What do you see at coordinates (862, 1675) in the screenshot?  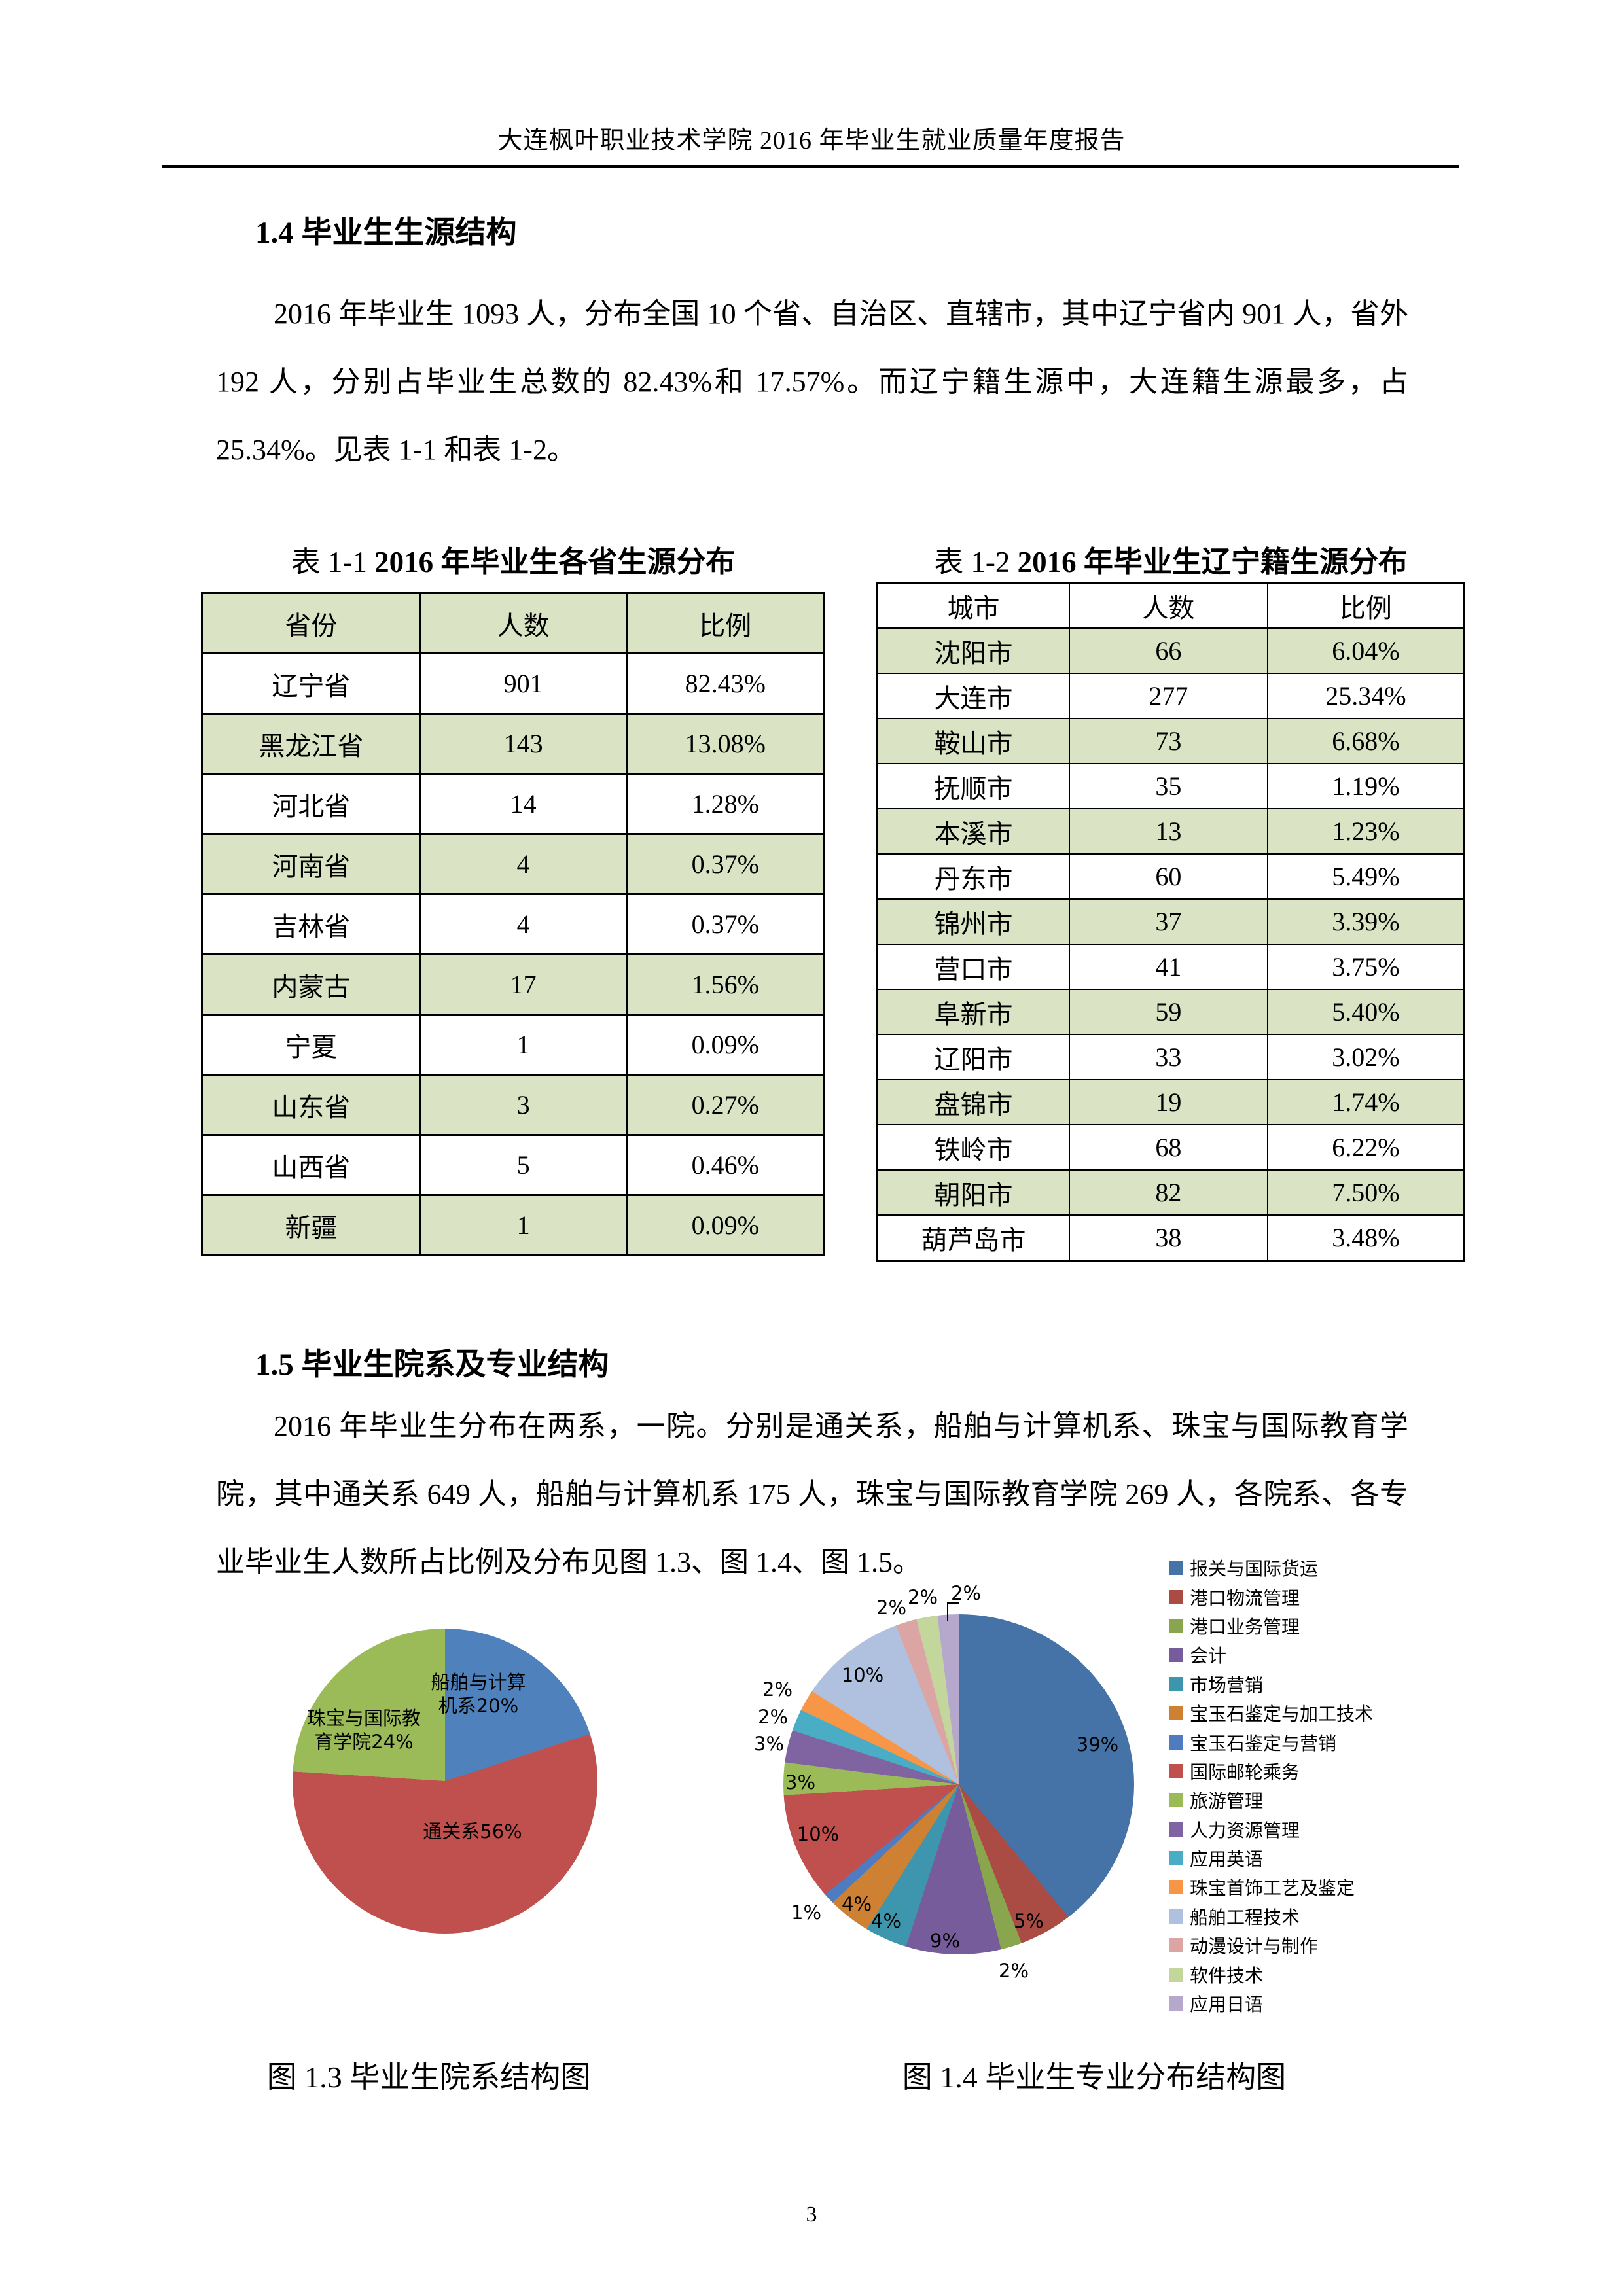 I see `pie-slice-label: 10%` at bounding box center [862, 1675].